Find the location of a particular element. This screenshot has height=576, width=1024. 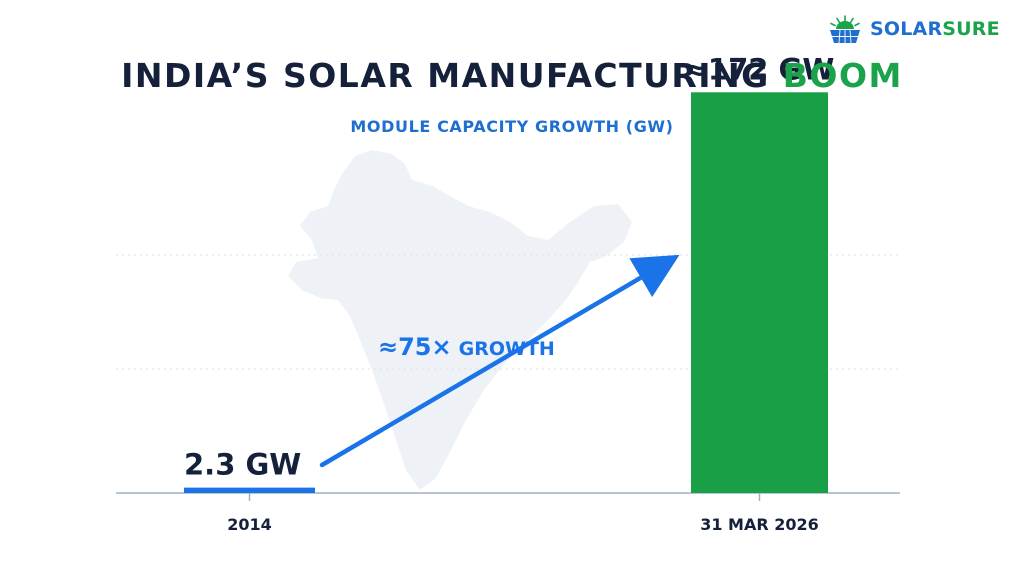

growth-multiplier: ≈75× is located at coordinates (415, 347).